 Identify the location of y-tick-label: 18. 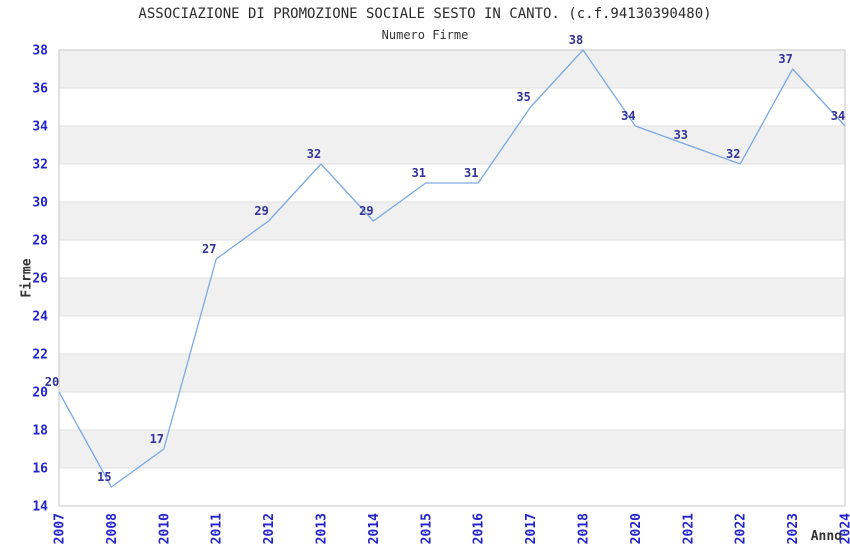
(40, 431).